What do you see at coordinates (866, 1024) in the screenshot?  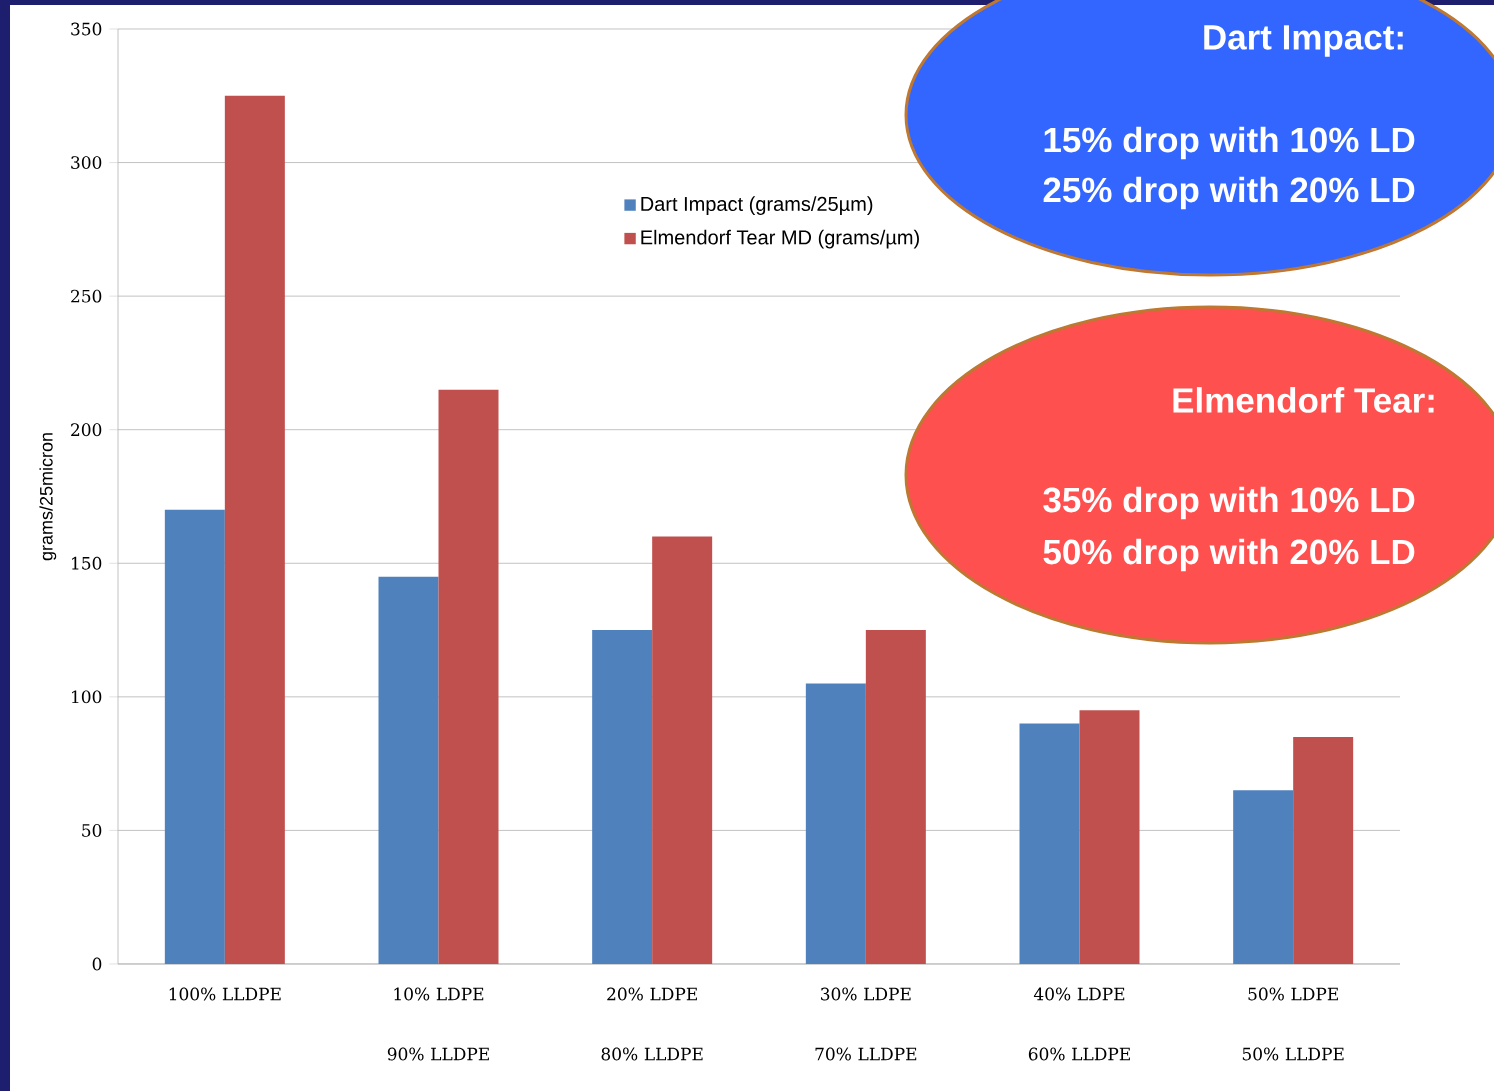 I see `category-label: 30% LDPE 70% LLDPE` at bounding box center [866, 1024].